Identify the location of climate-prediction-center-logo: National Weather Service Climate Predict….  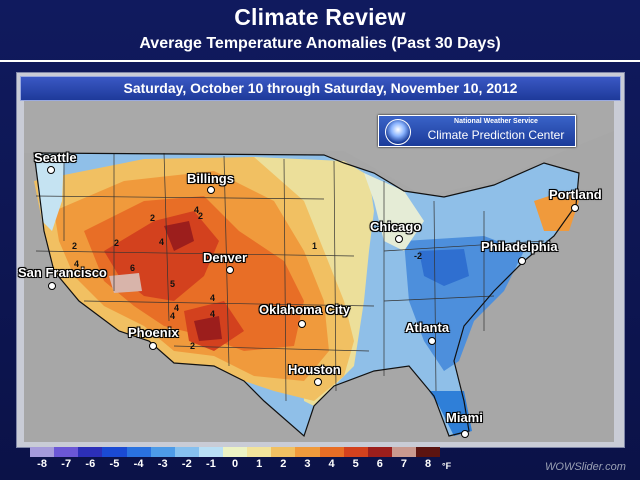
(477, 131).